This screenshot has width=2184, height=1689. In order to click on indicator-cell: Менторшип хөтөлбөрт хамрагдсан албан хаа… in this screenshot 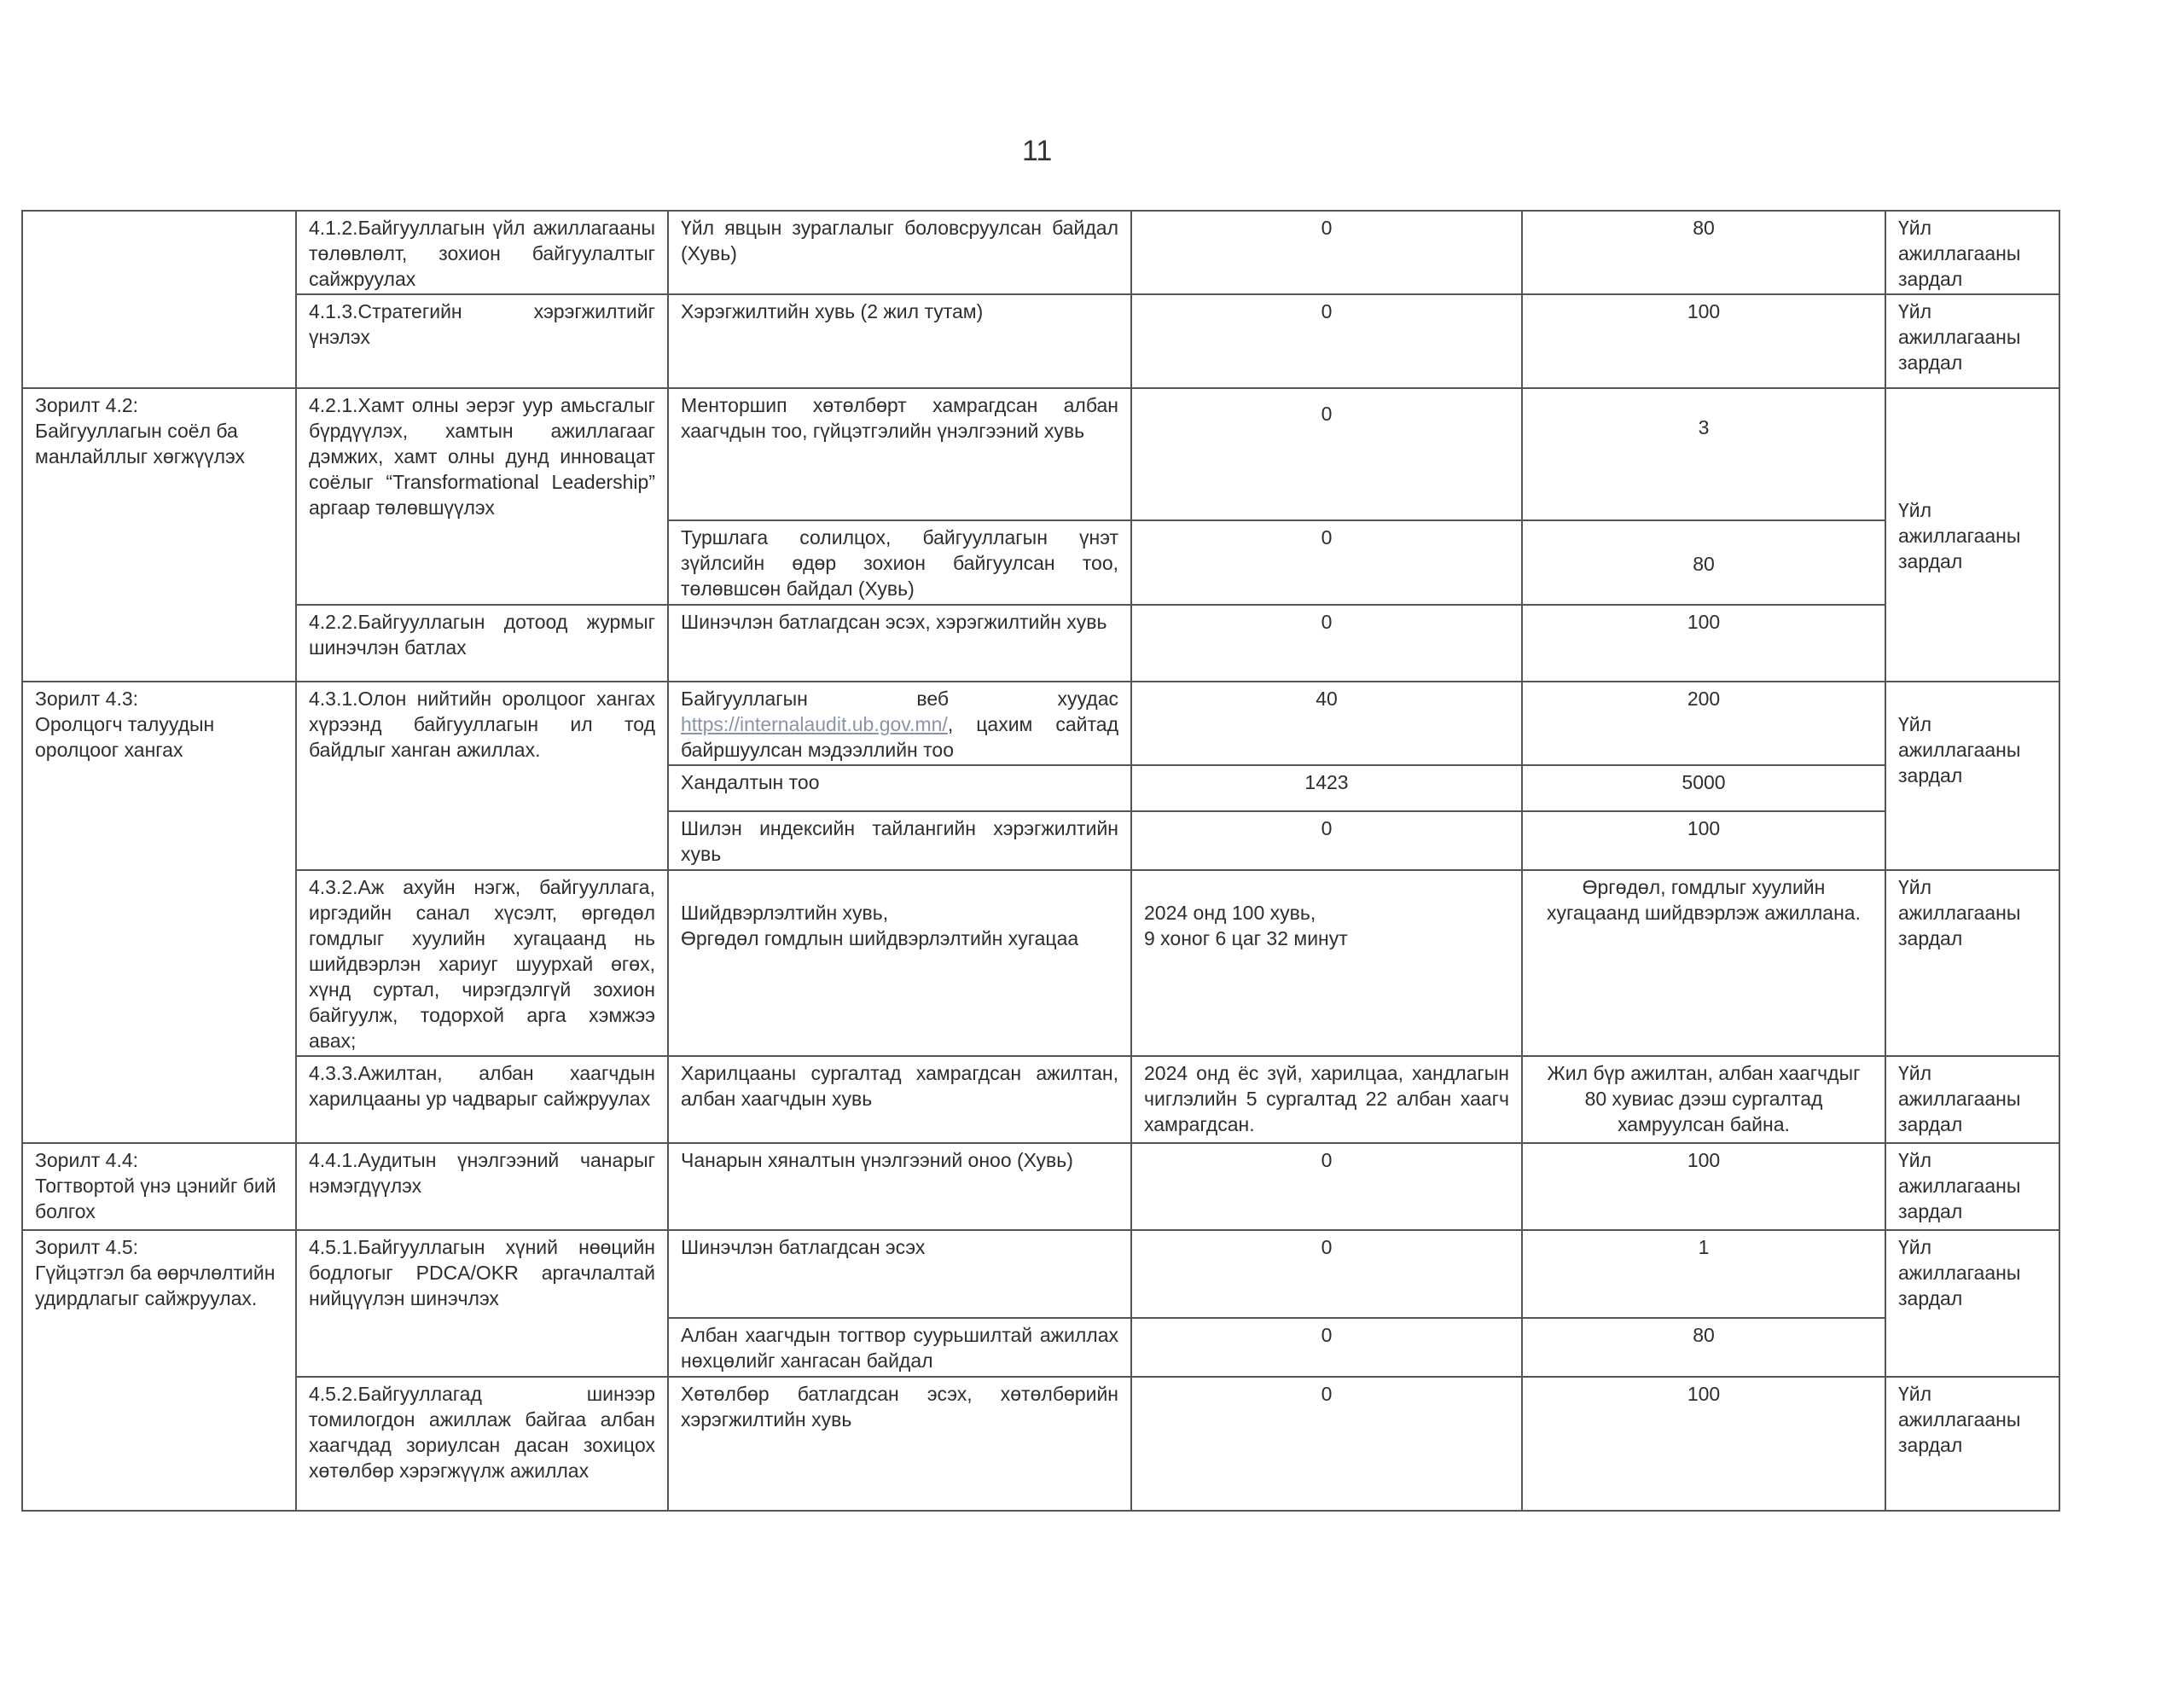, I will do `click(899, 454)`.